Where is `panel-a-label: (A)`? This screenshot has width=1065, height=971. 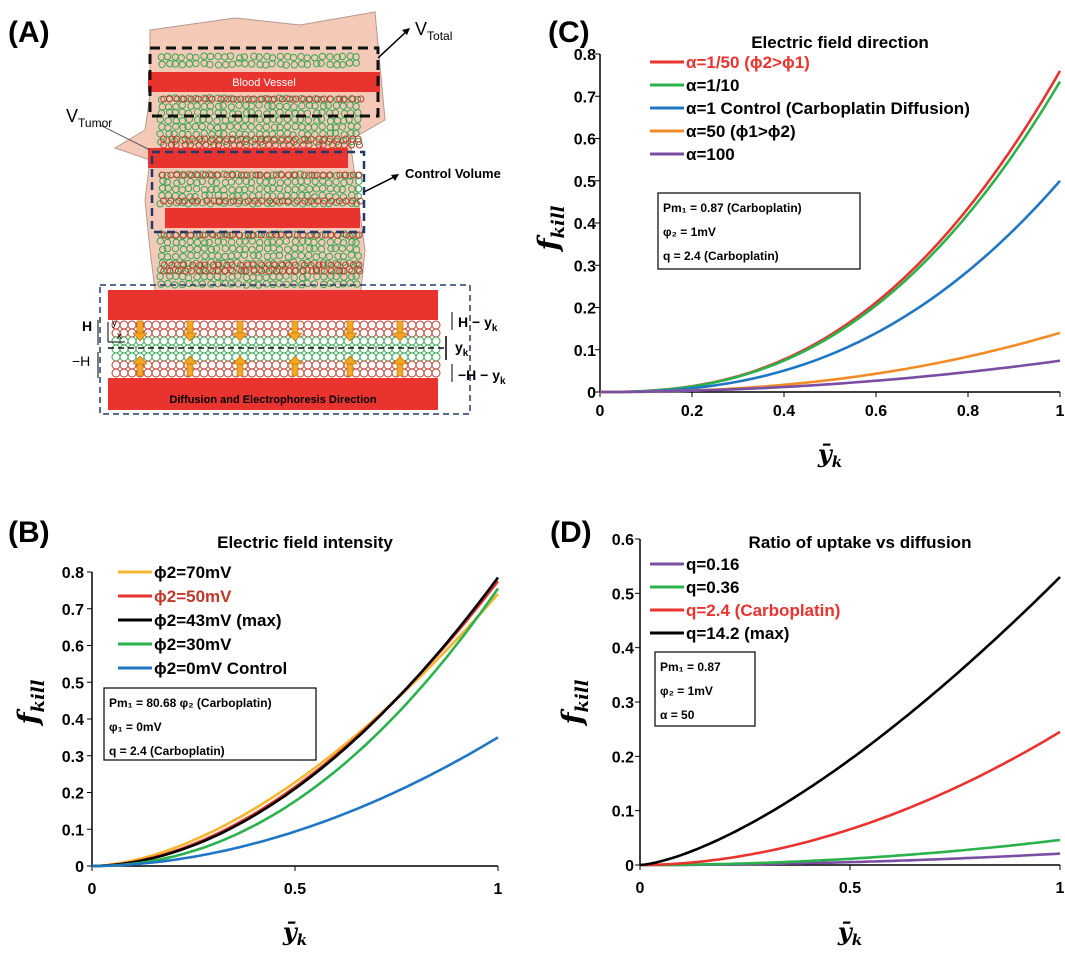
panel-a-label: (A) is located at coordinates (29, 32).